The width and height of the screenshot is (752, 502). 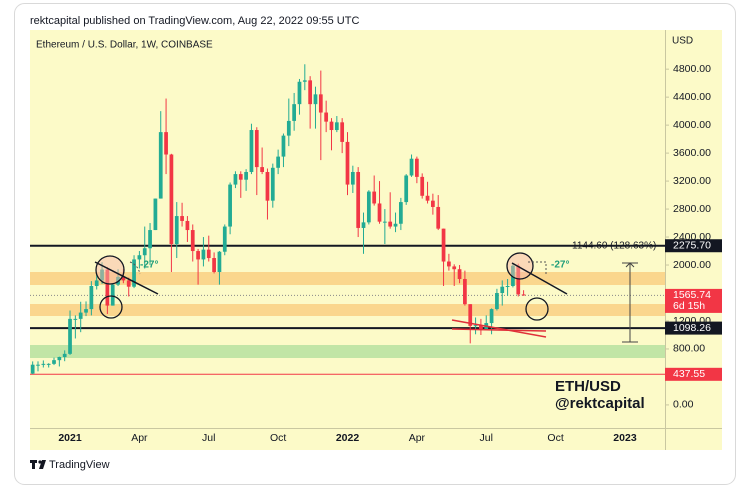 I want to click on pair-label: ETH/USD, so click(x=588, y=386).